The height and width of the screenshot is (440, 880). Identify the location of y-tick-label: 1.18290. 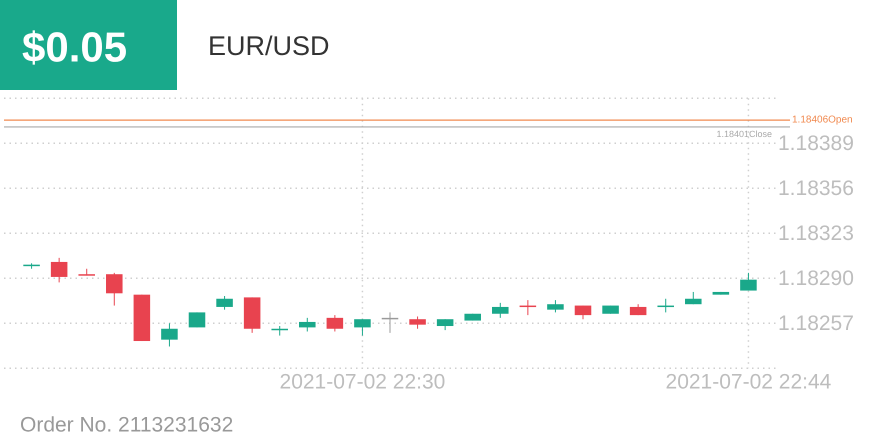
(816, 278).